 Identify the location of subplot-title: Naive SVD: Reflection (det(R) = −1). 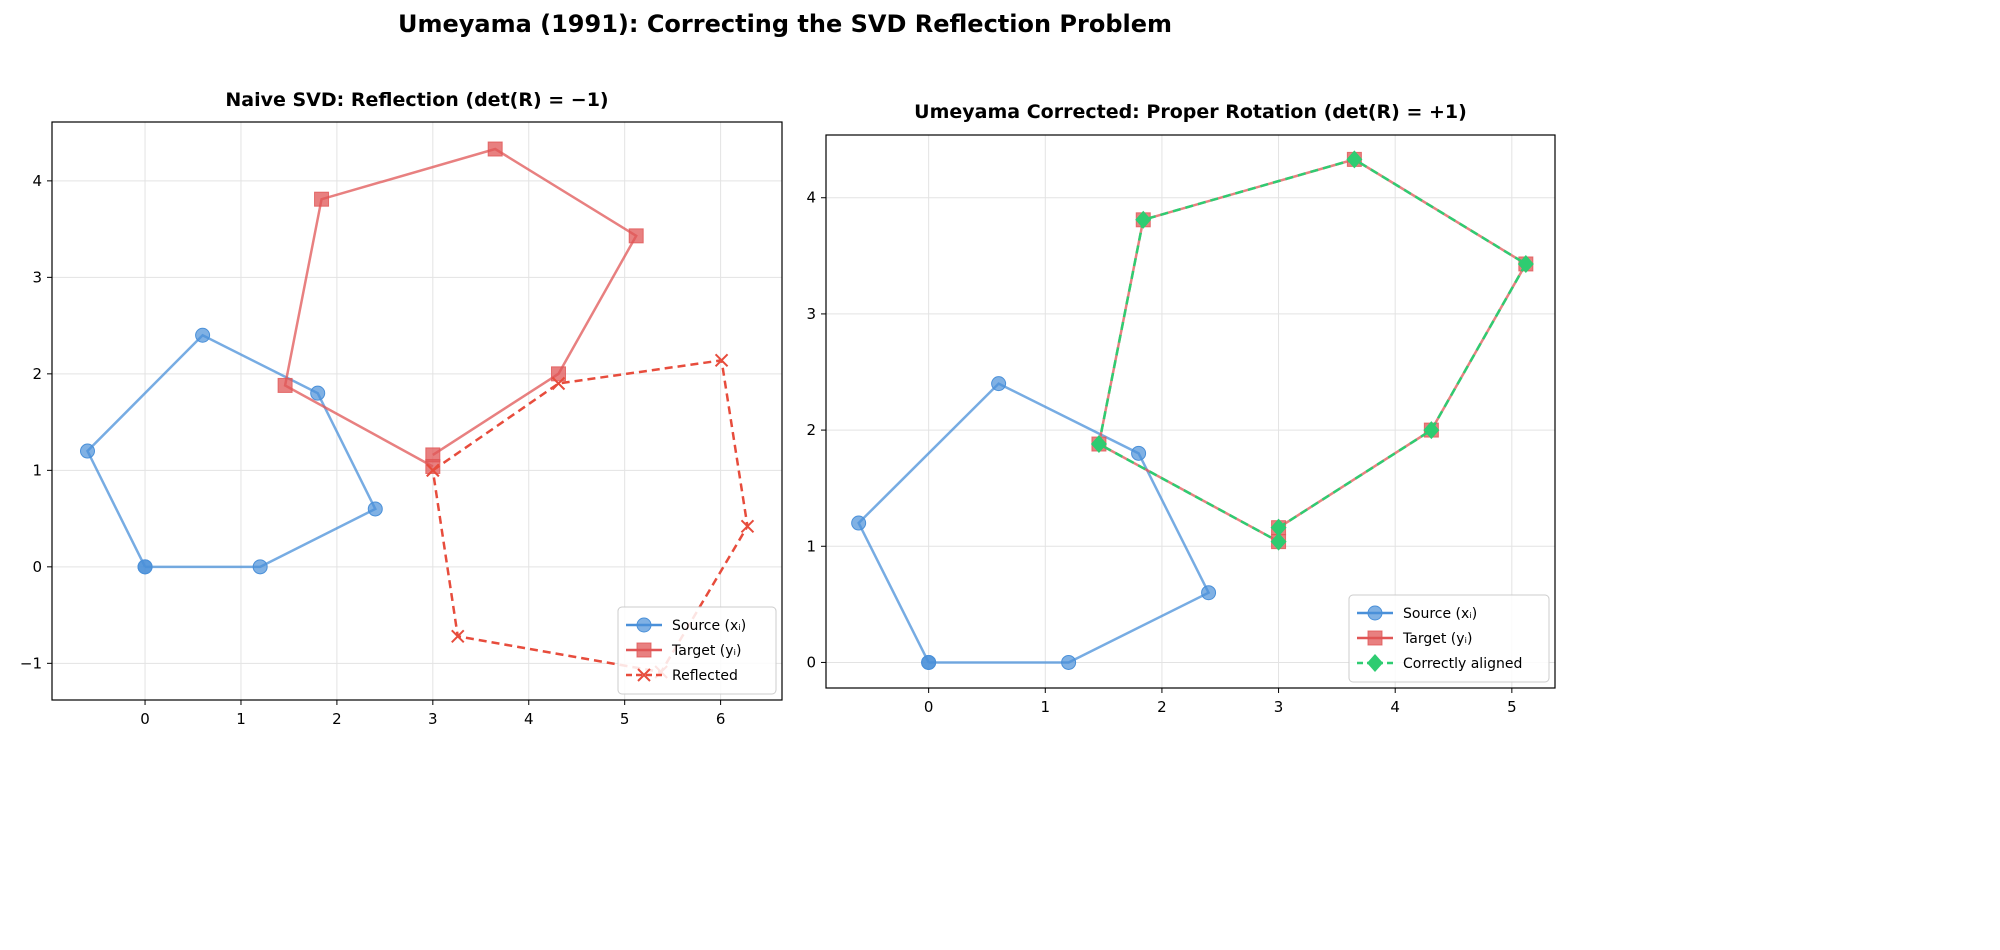
(416, 100).